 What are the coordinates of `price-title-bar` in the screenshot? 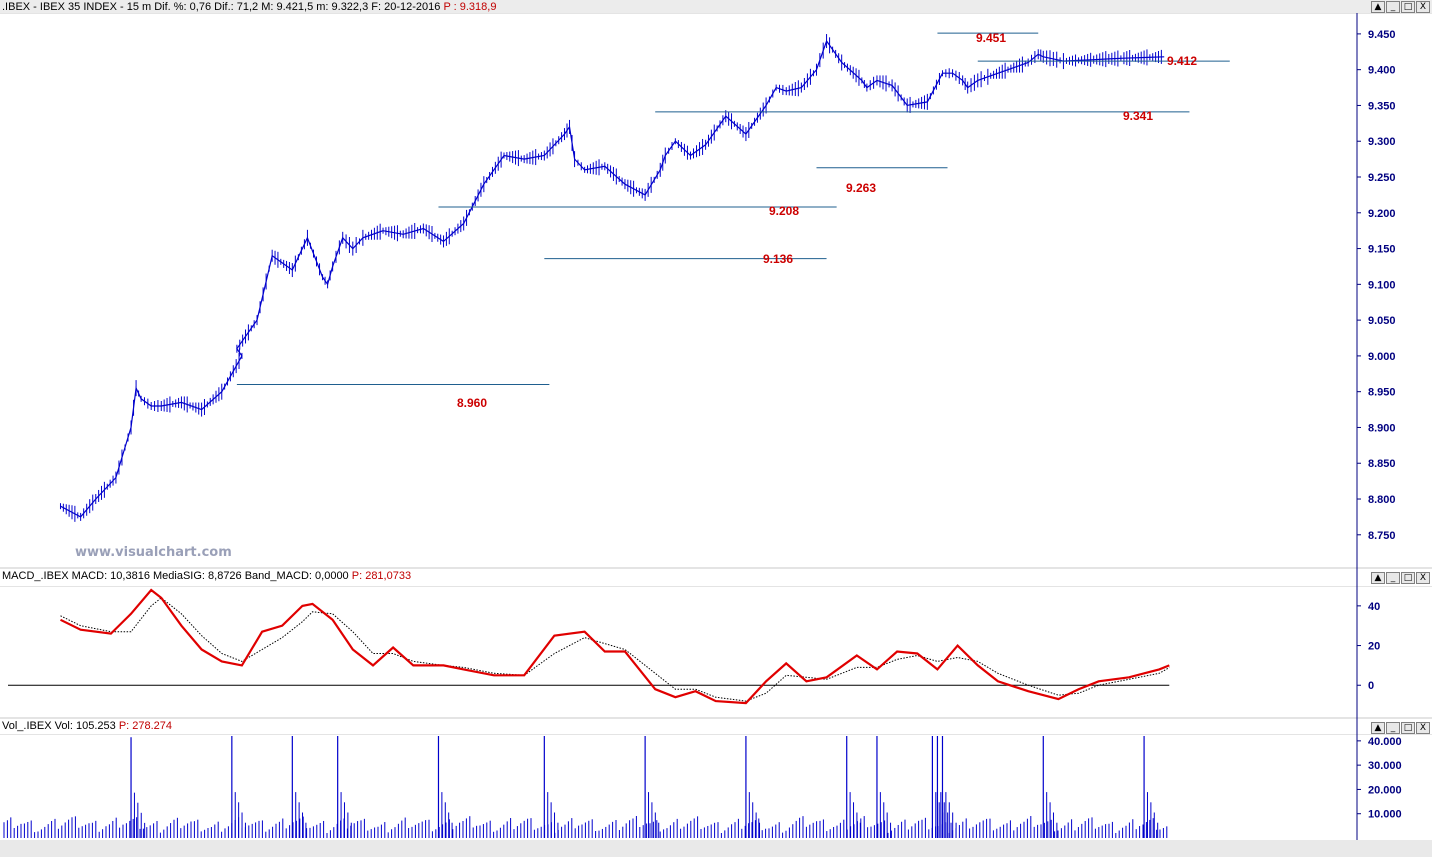 It's located at (716, 6).